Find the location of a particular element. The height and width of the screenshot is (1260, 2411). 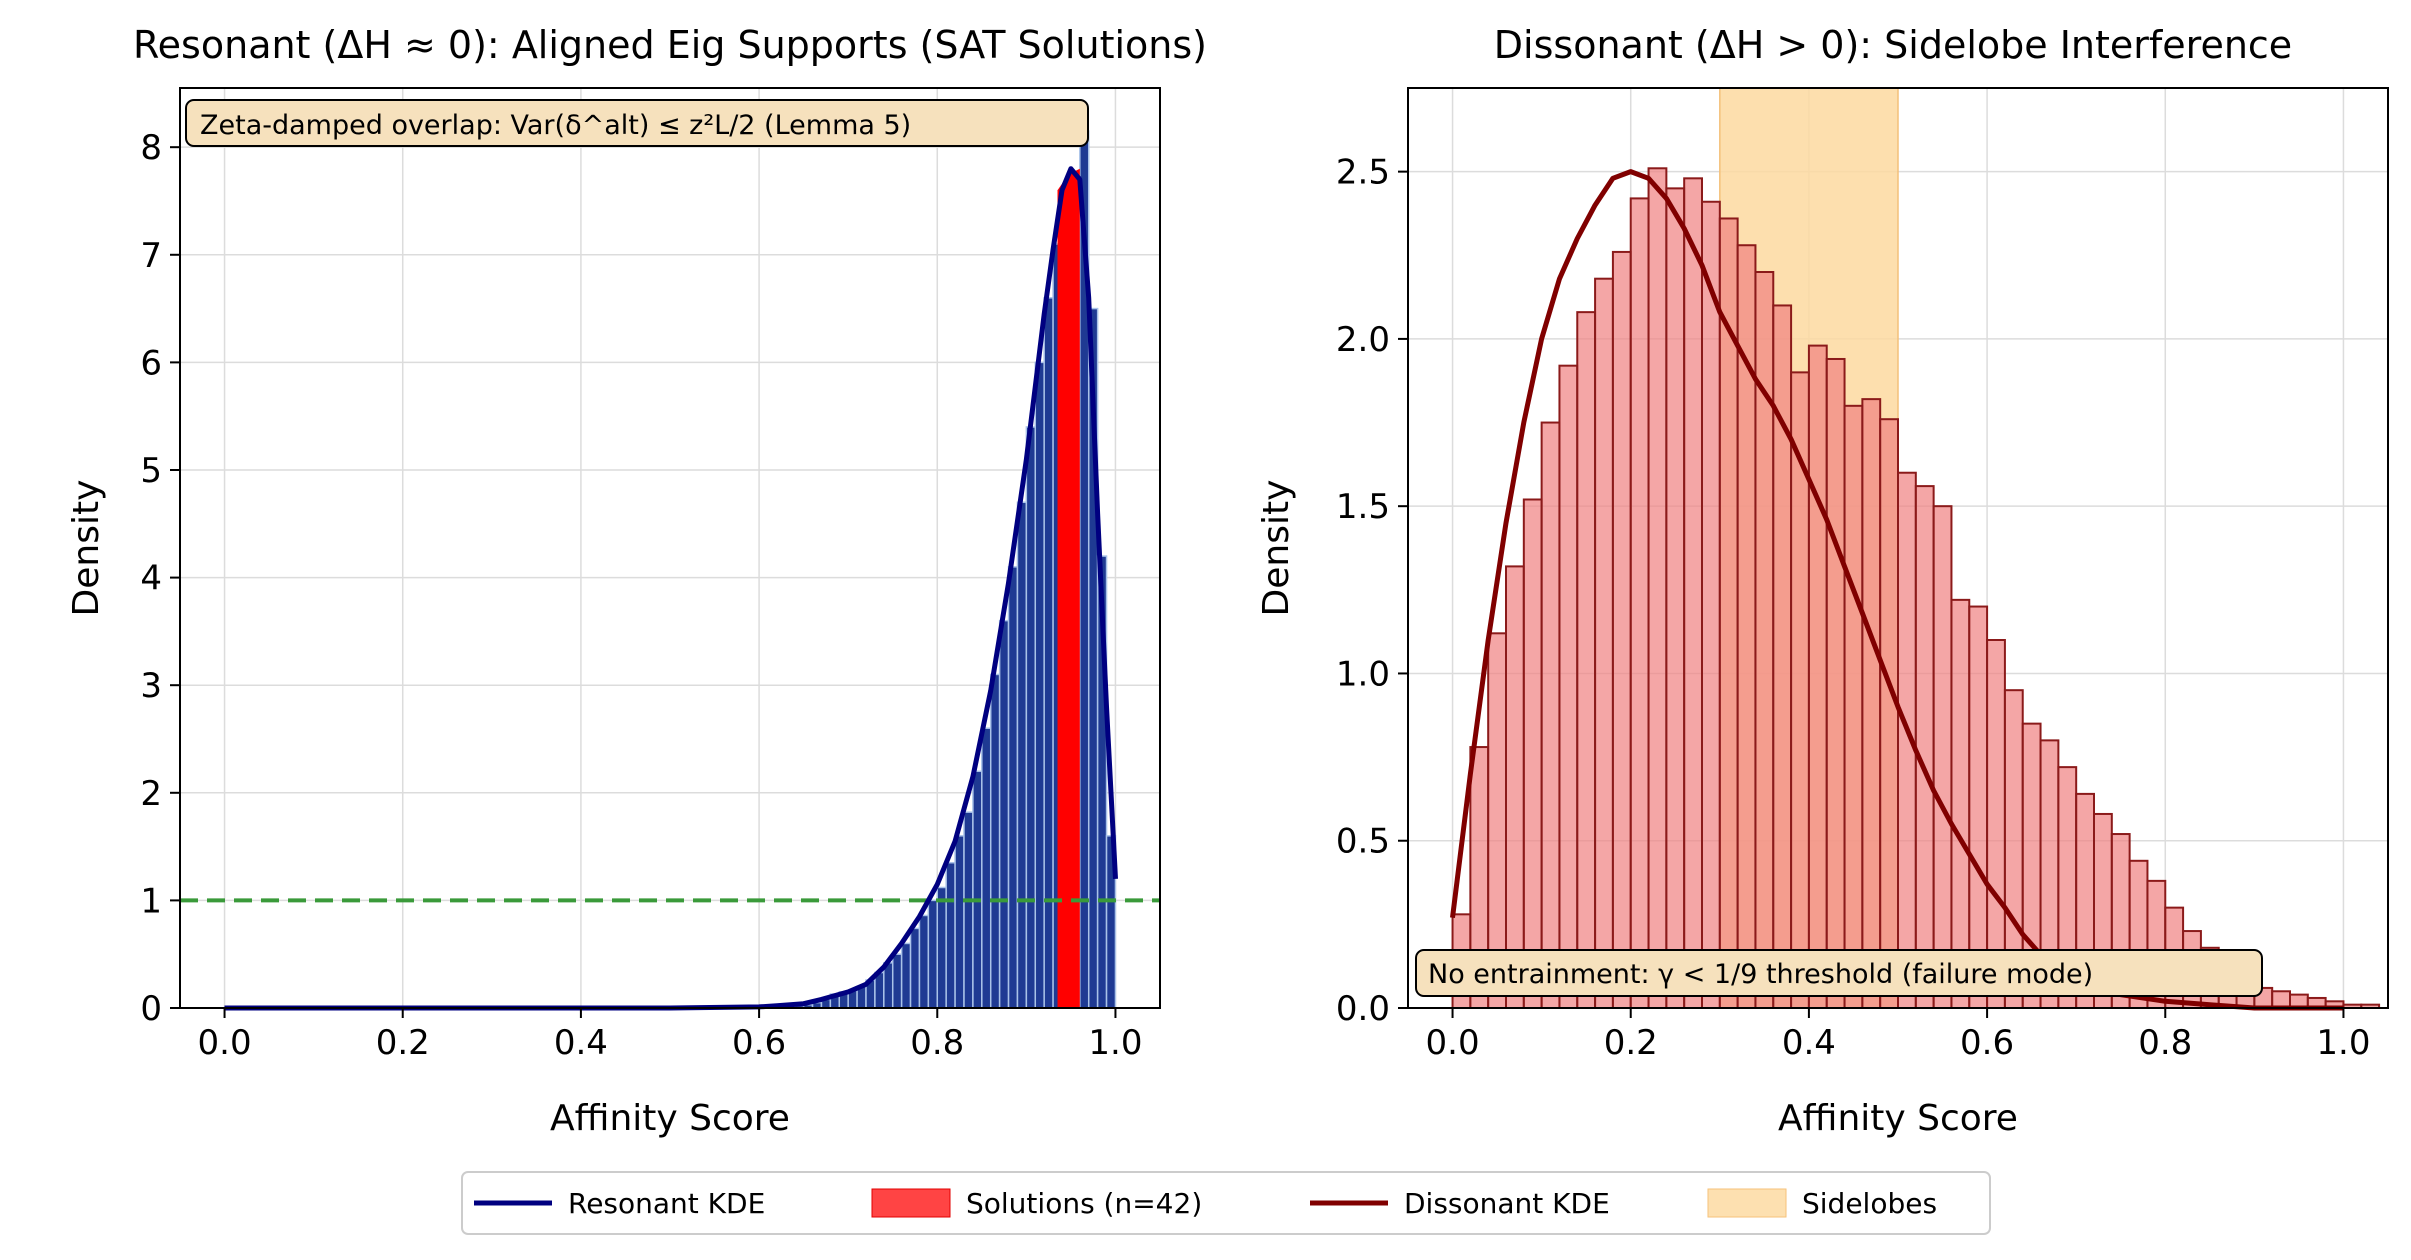

dissonant-y-tick-label: 0.0 is located at coordinates (1363, 1009).